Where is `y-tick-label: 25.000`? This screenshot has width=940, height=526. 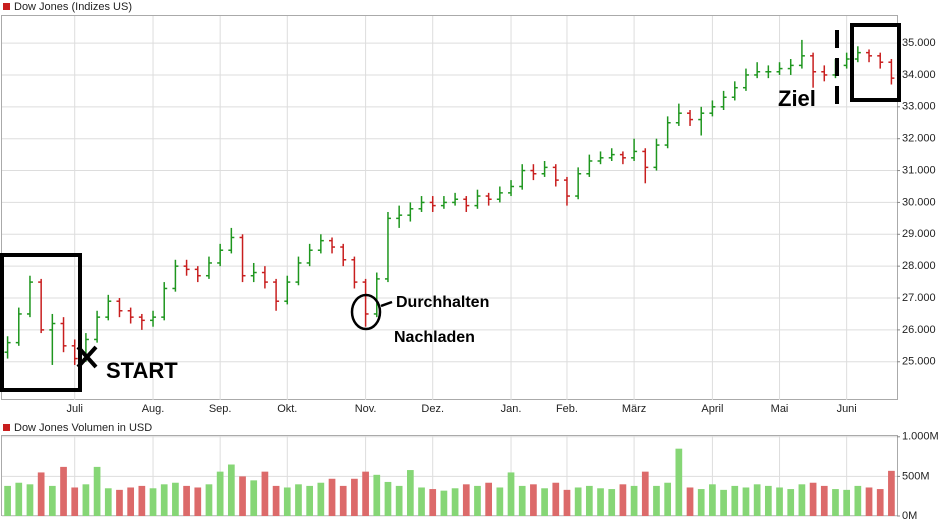 y-tick-label: 25.000 is located at coordinates (919, 362).